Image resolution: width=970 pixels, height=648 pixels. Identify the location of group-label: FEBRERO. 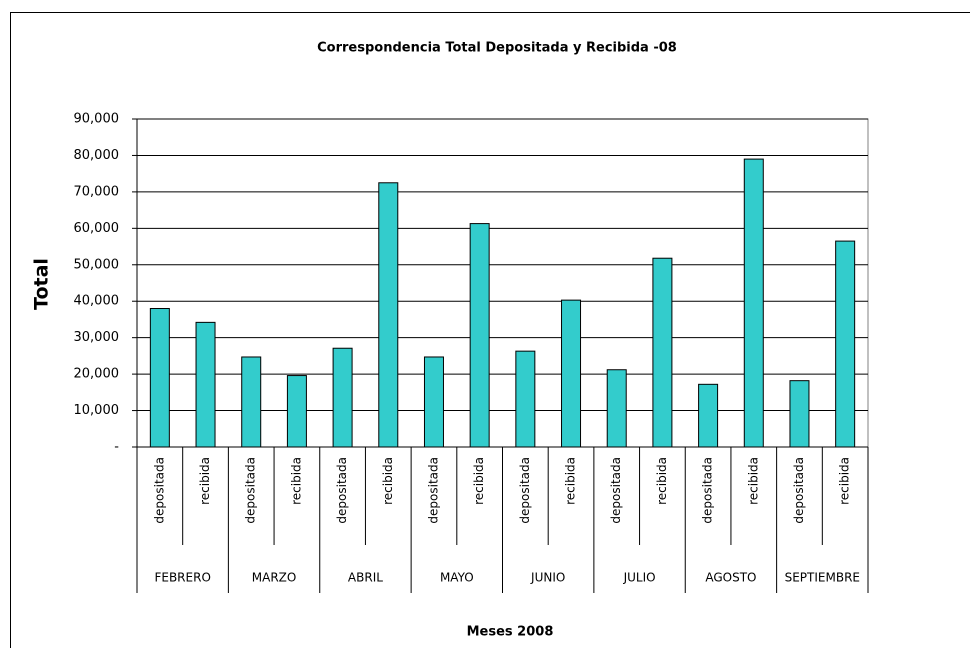
(182, 578).